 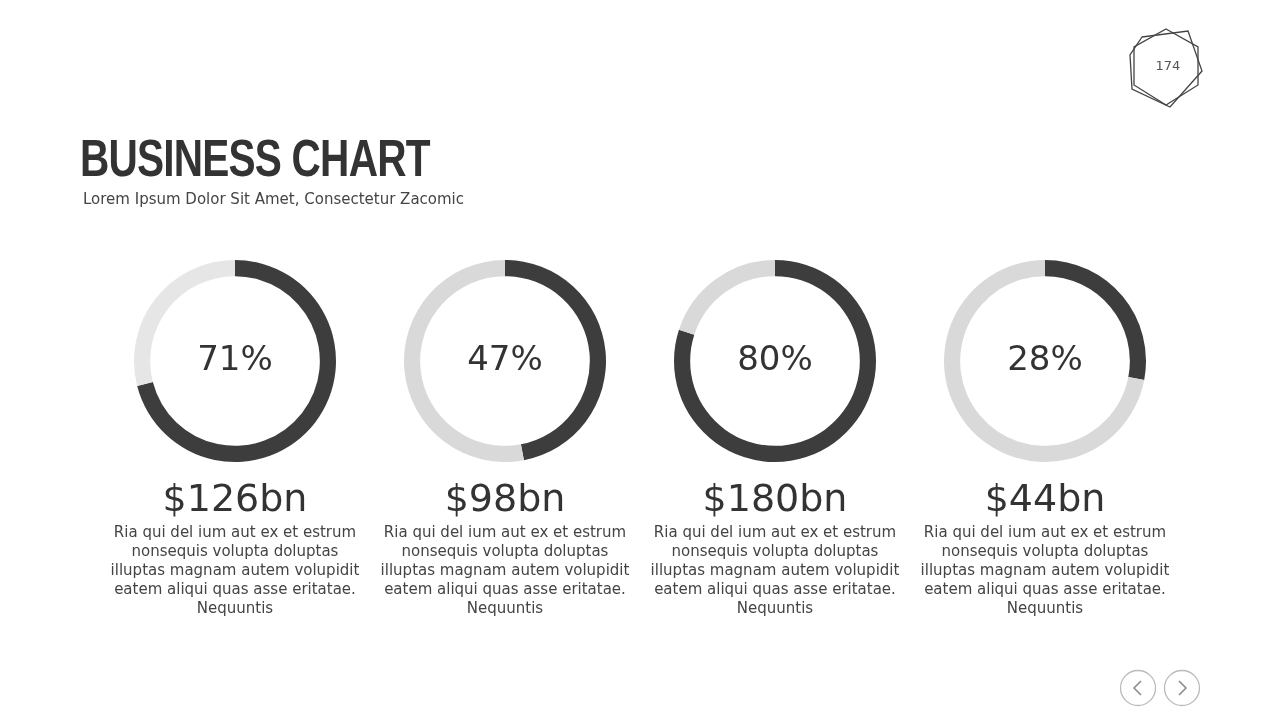 What do you see at coordinates (235, 498) in the screenshot?
I see `text: $126bn` at bounding box center [235, 498].